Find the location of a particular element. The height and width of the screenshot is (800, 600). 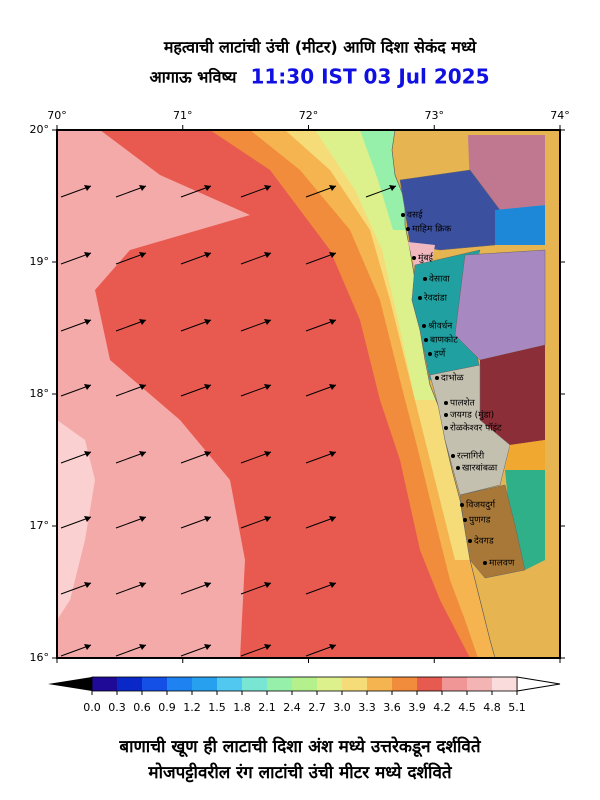

place-label: मुंबई is located at coordinates (426, 258).